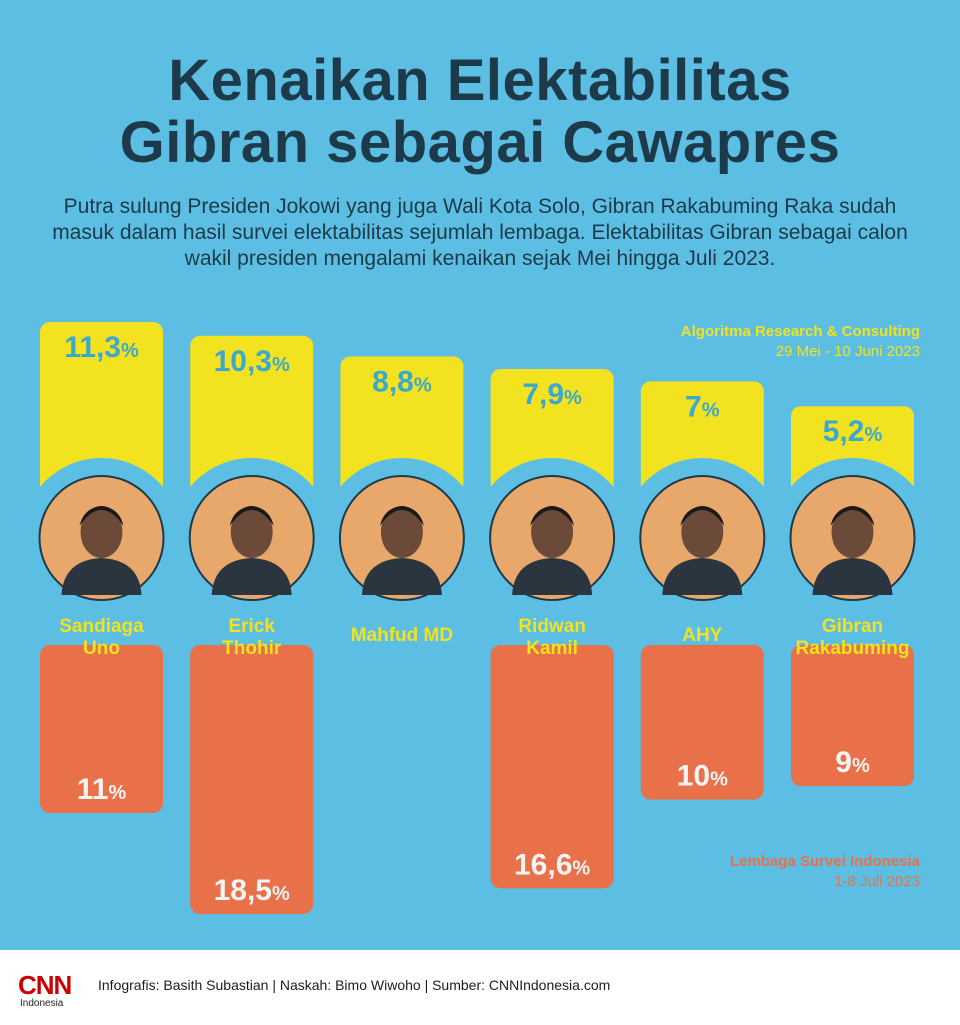  I want to click on candidate-name: Kamil, so click(552, 648).